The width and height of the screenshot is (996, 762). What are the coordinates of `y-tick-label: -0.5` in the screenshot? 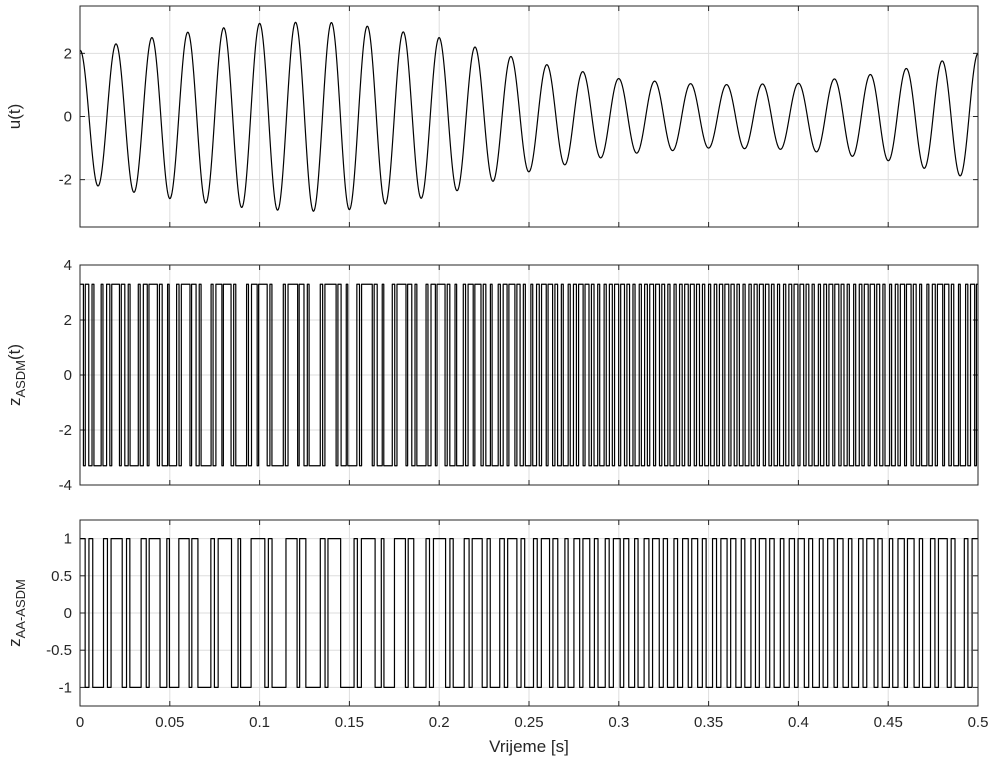 It's located at (59, 650).